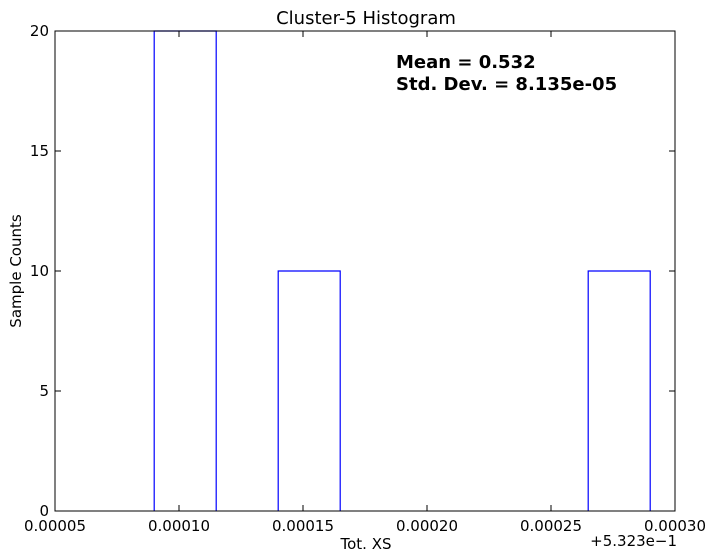 This screenshot has height=558, width=719. What do you see at coordinates (551, 526) in the screenshot?
I see `x-tick-label: 0.00025` at bounding box center [551, 526].